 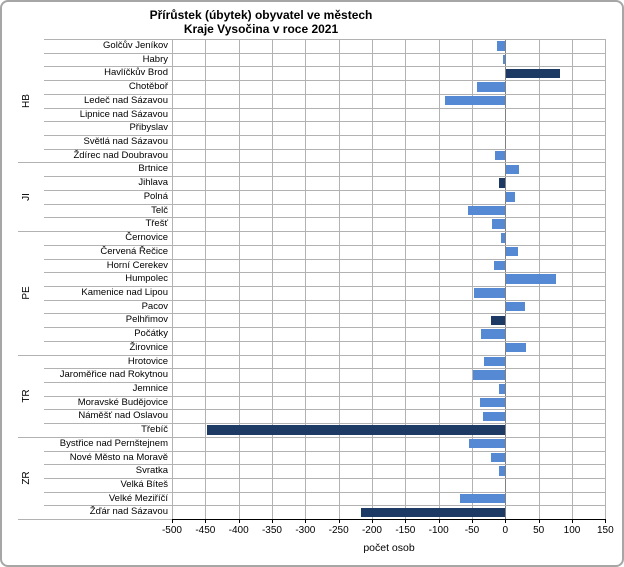 I want to click on x-tick-label: -100, so click(x=438, y=531).